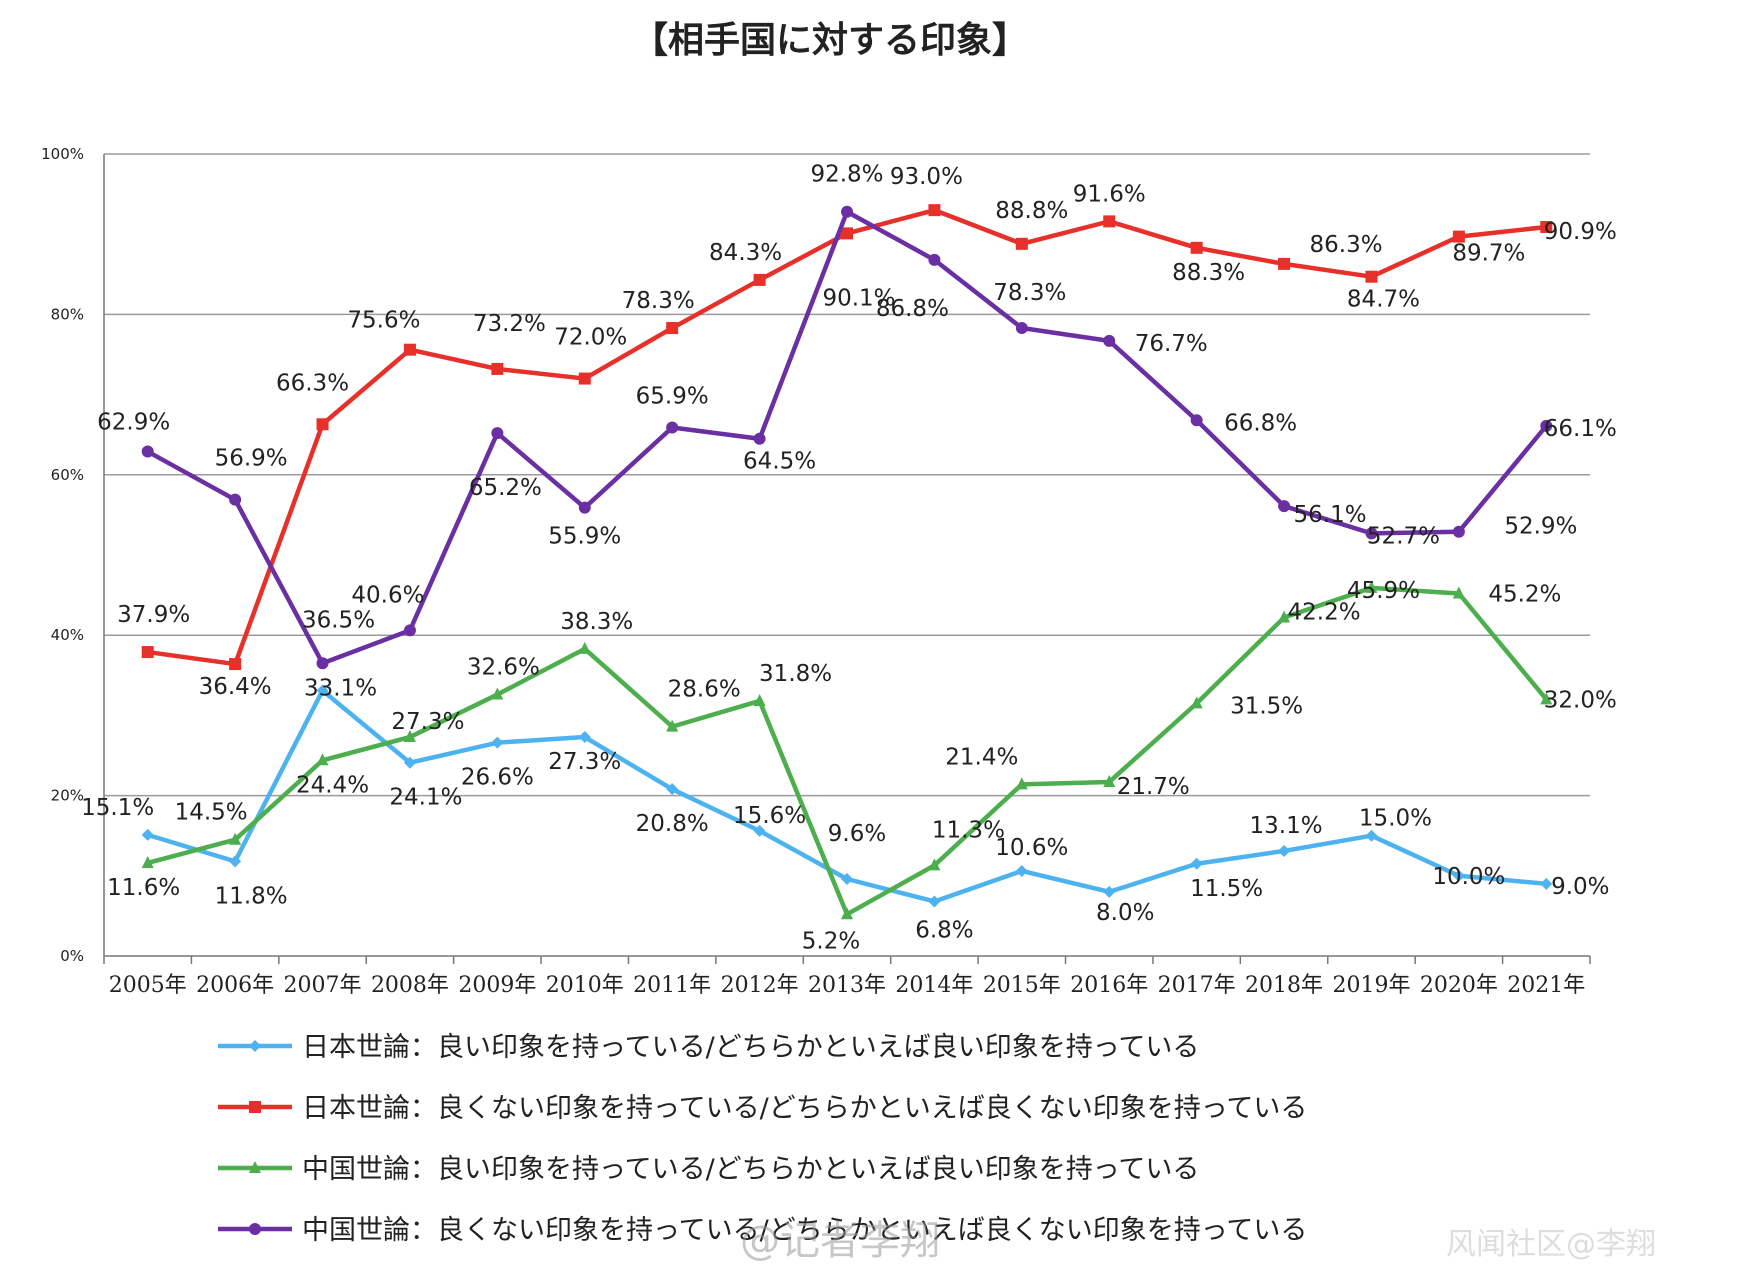 This screenshot has width=1756, height=1284. What do you see at coordinates (72, 956) in the screenshot?
I see `y-tick-label: 0%` at bounding box center [72, 956].